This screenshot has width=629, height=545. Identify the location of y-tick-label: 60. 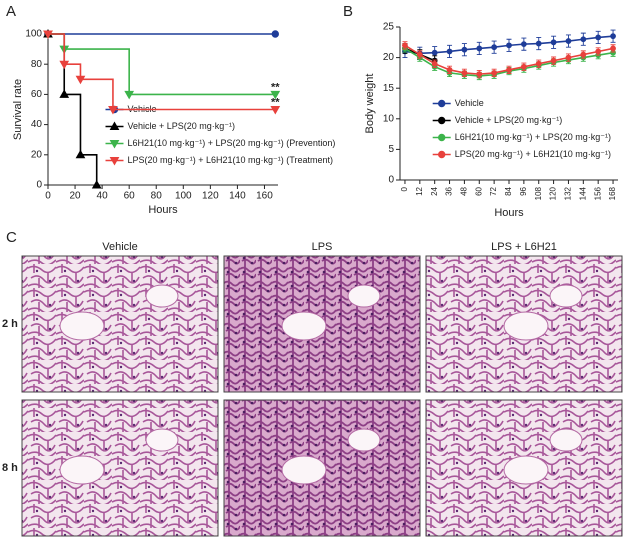
(37, 94).